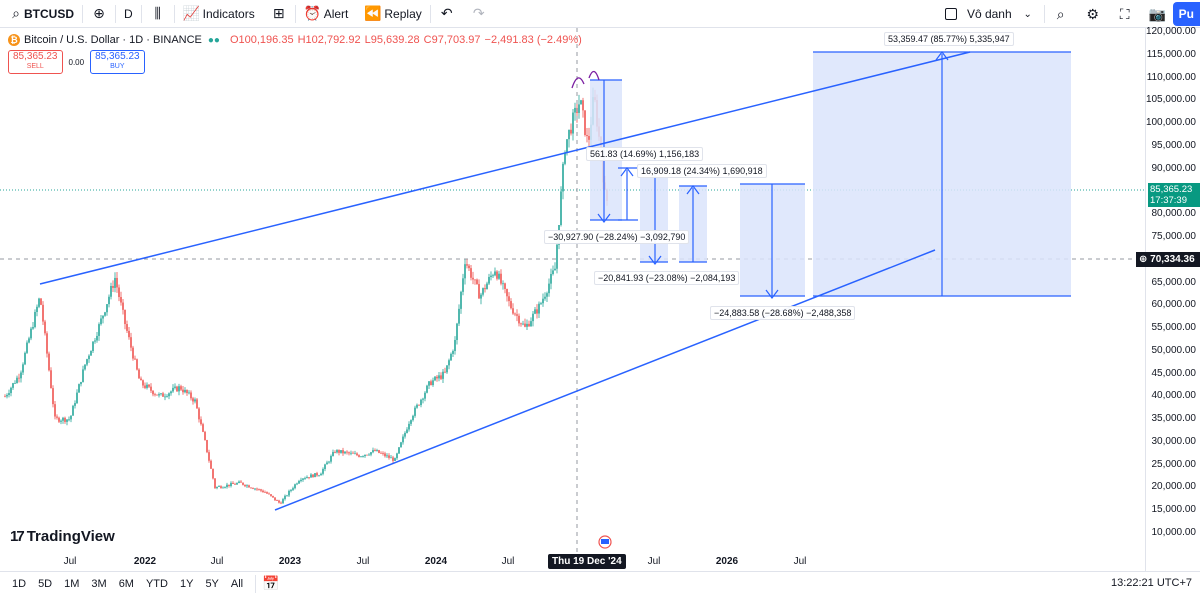 This screenshot has height=595, width=1200. What do you see at coordinates (113, 40) in the screenshot?
I see `symbol-title: Bitcoin / U.S. Dollar · 1D · BINANCE` at bounding box center [113, 40].